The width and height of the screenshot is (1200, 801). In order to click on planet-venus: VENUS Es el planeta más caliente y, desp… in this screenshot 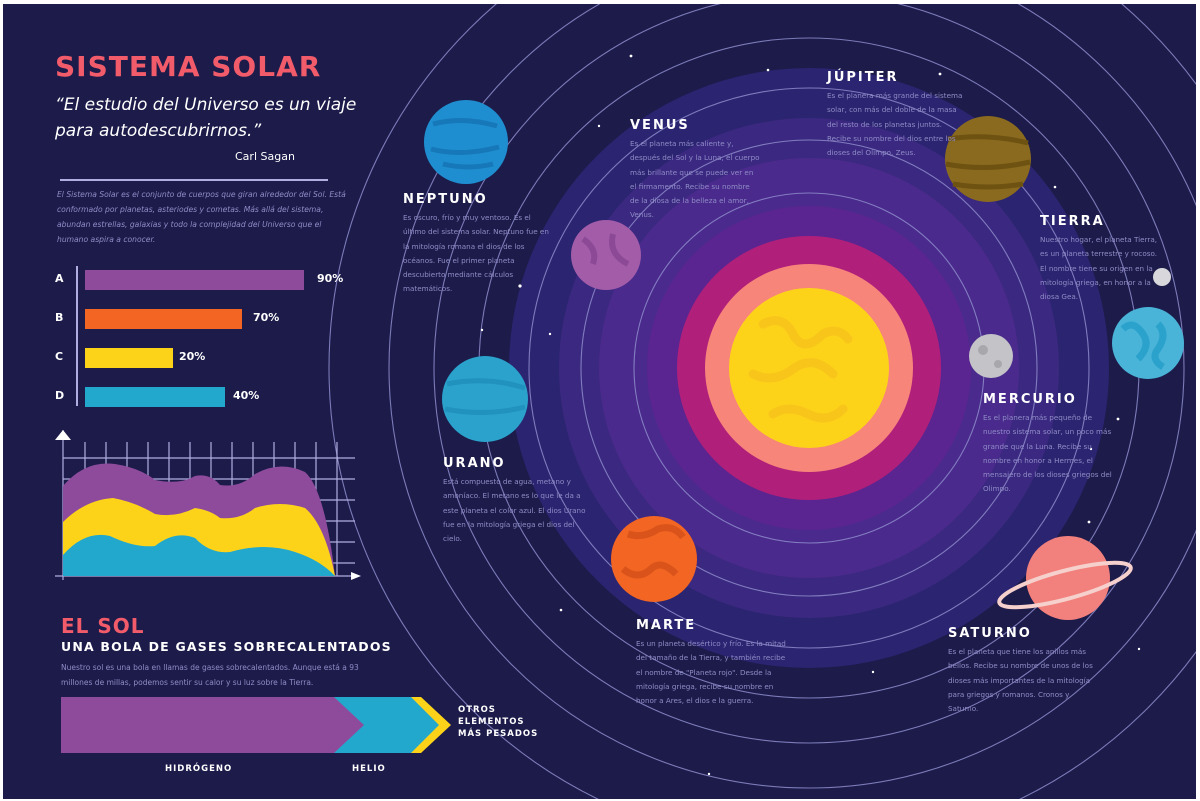, I will do `click(695, 170)`.